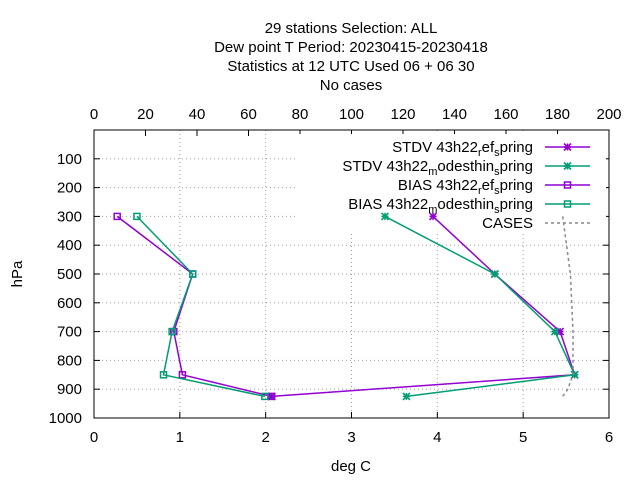 The width and height of the screenshot is (640, 480). What do you see at coordinates (608, 114) in the screenshot?
I see `x2-tick-label: 200` at bounding box center [608, 114].